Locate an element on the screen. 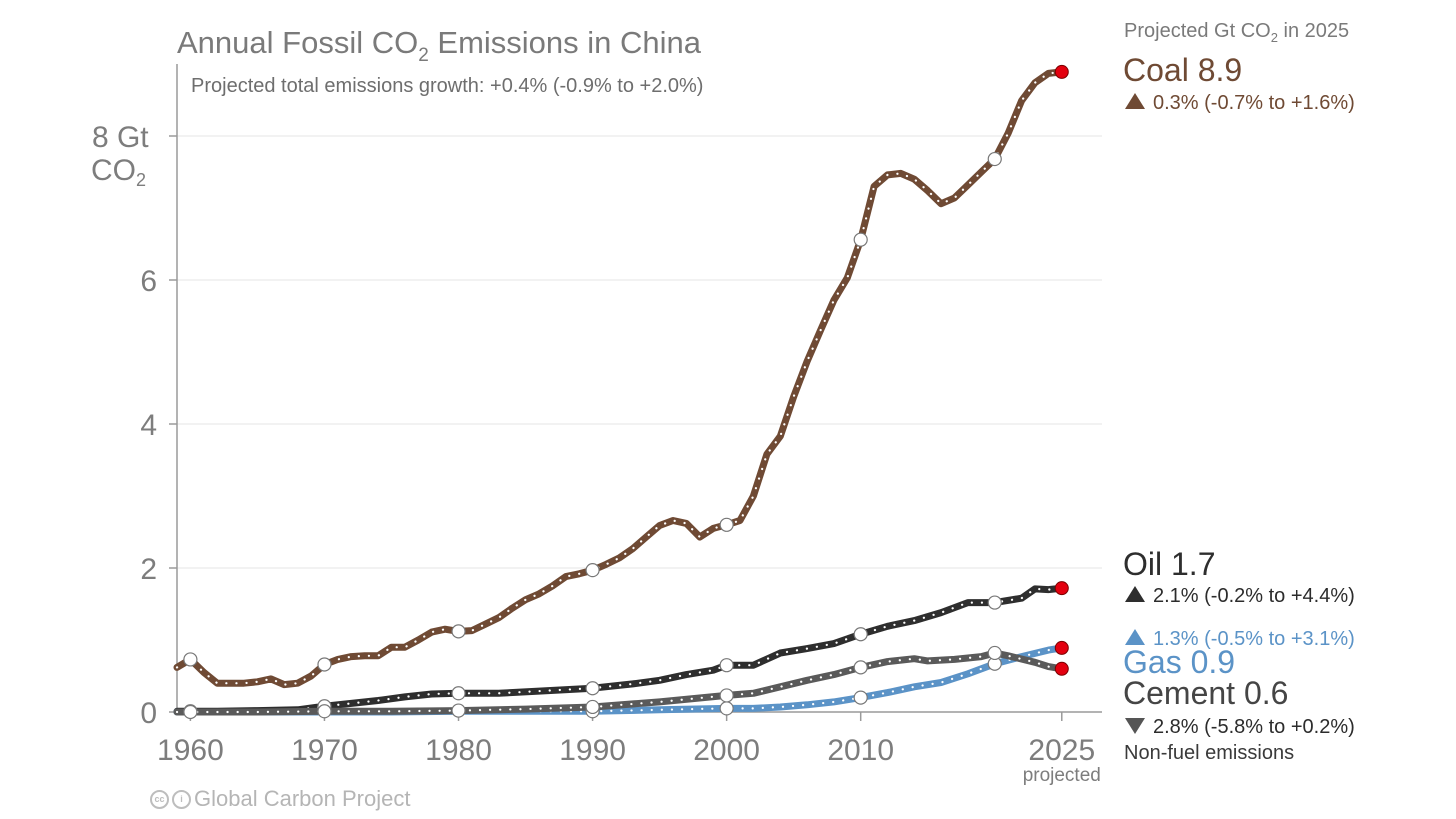 This screenshot has width=1456, height=819. cement-growth-text: 2.8% (-5.8% to +0.2%) is located at coordinates (1254, 727).